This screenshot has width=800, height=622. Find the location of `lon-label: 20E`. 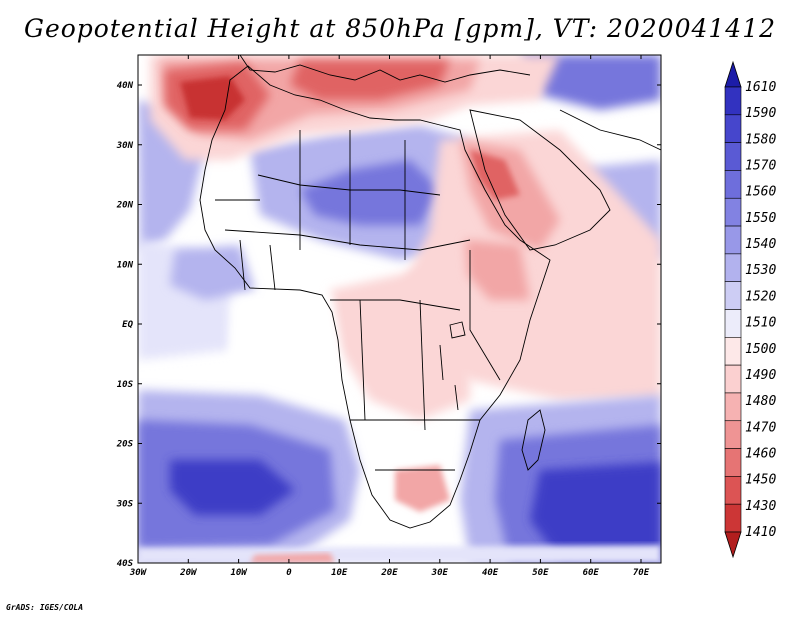

lon-label: 20E is located at coordinates (389, 573).